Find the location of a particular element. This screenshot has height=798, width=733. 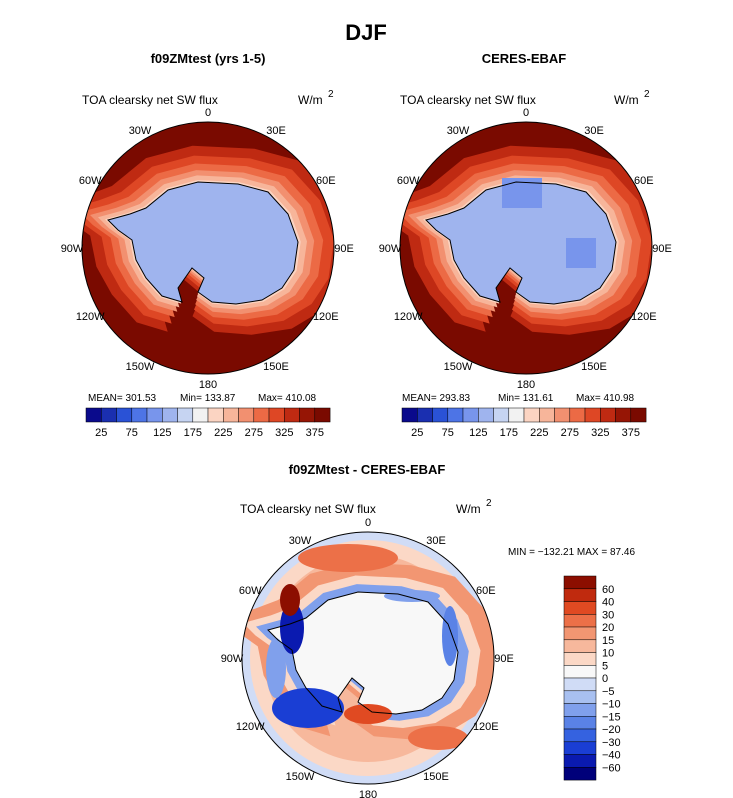

panel-model-map is located at coordinates (208, 248).